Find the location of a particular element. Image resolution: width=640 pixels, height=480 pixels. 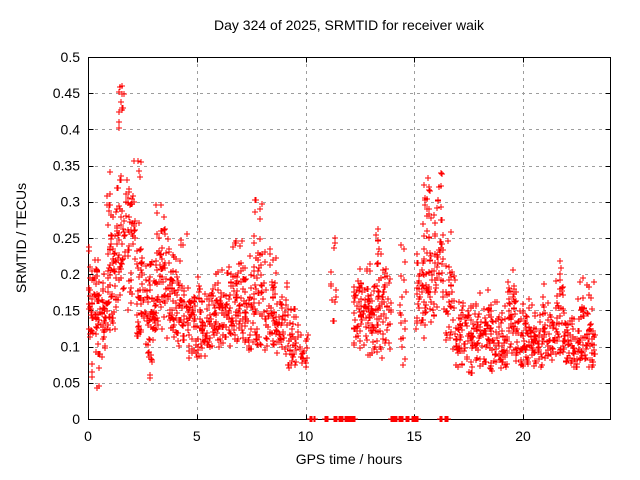

y-tick-label: 0.45 is located at coordinates (66, 93).